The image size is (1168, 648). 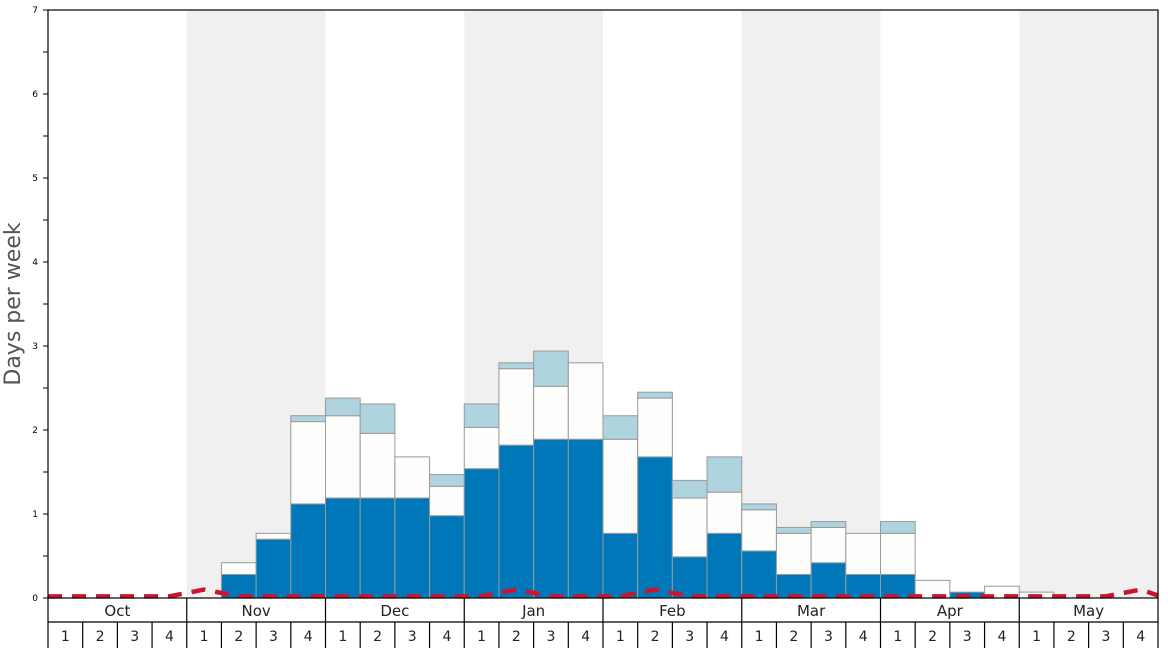 I want to click on month-label: Oct, so click(x=117, y=611).